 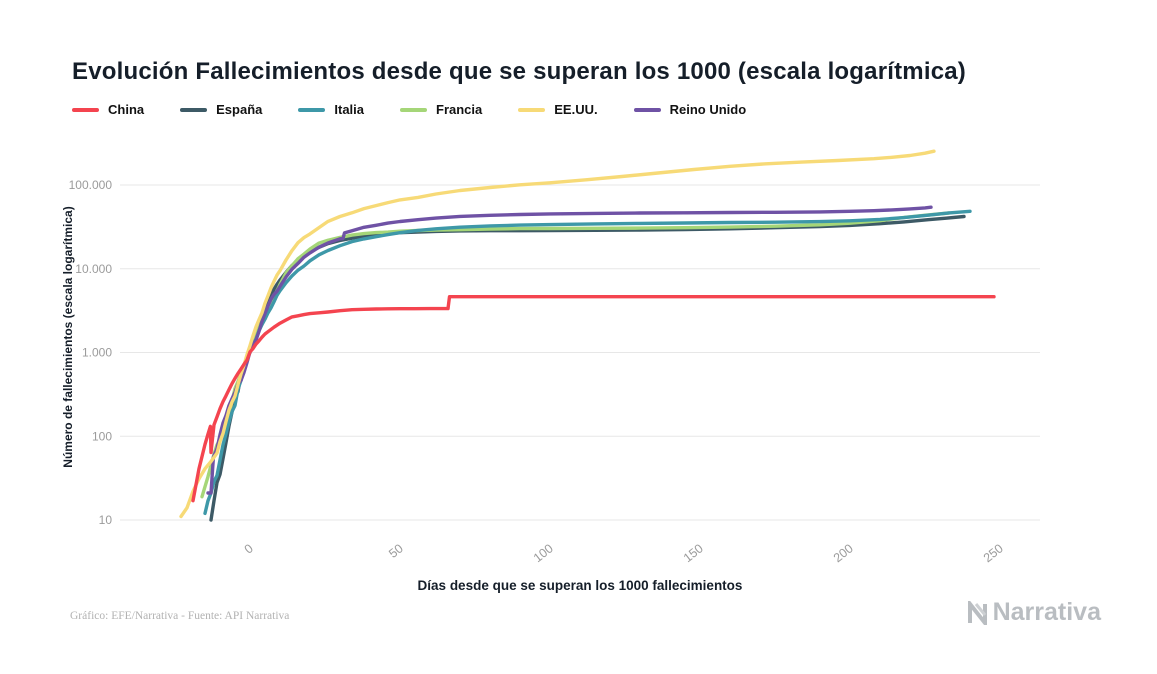 I want to click on x-tick-label: 50, so click(x=396, y=551).